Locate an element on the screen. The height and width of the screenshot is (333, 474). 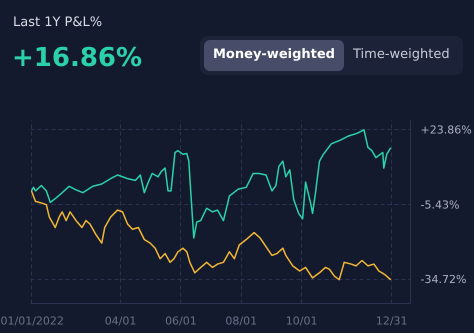
y-tick-label: +23.86% is located at coordinates (446, 129).